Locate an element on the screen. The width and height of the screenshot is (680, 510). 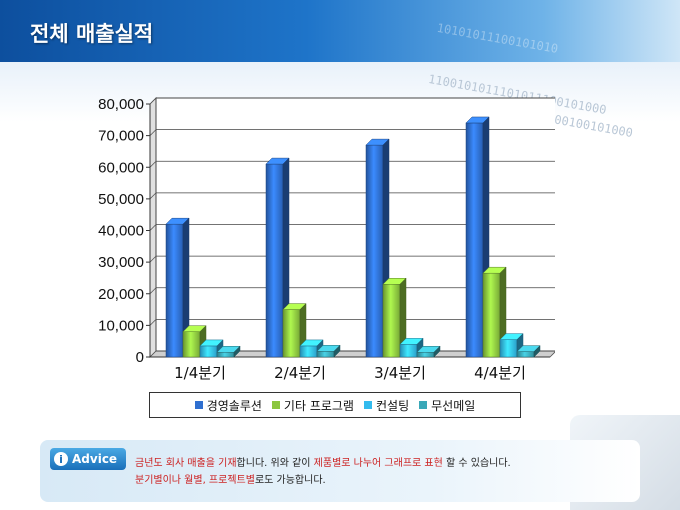
x-tick-label: 2/4분기 is located at coordinates (300, 373).